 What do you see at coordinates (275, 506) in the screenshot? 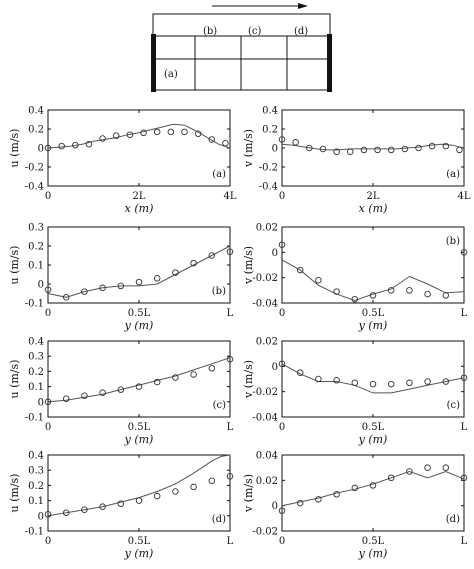
I see `y-tick-label: 0` at bounding box center [275, 506].